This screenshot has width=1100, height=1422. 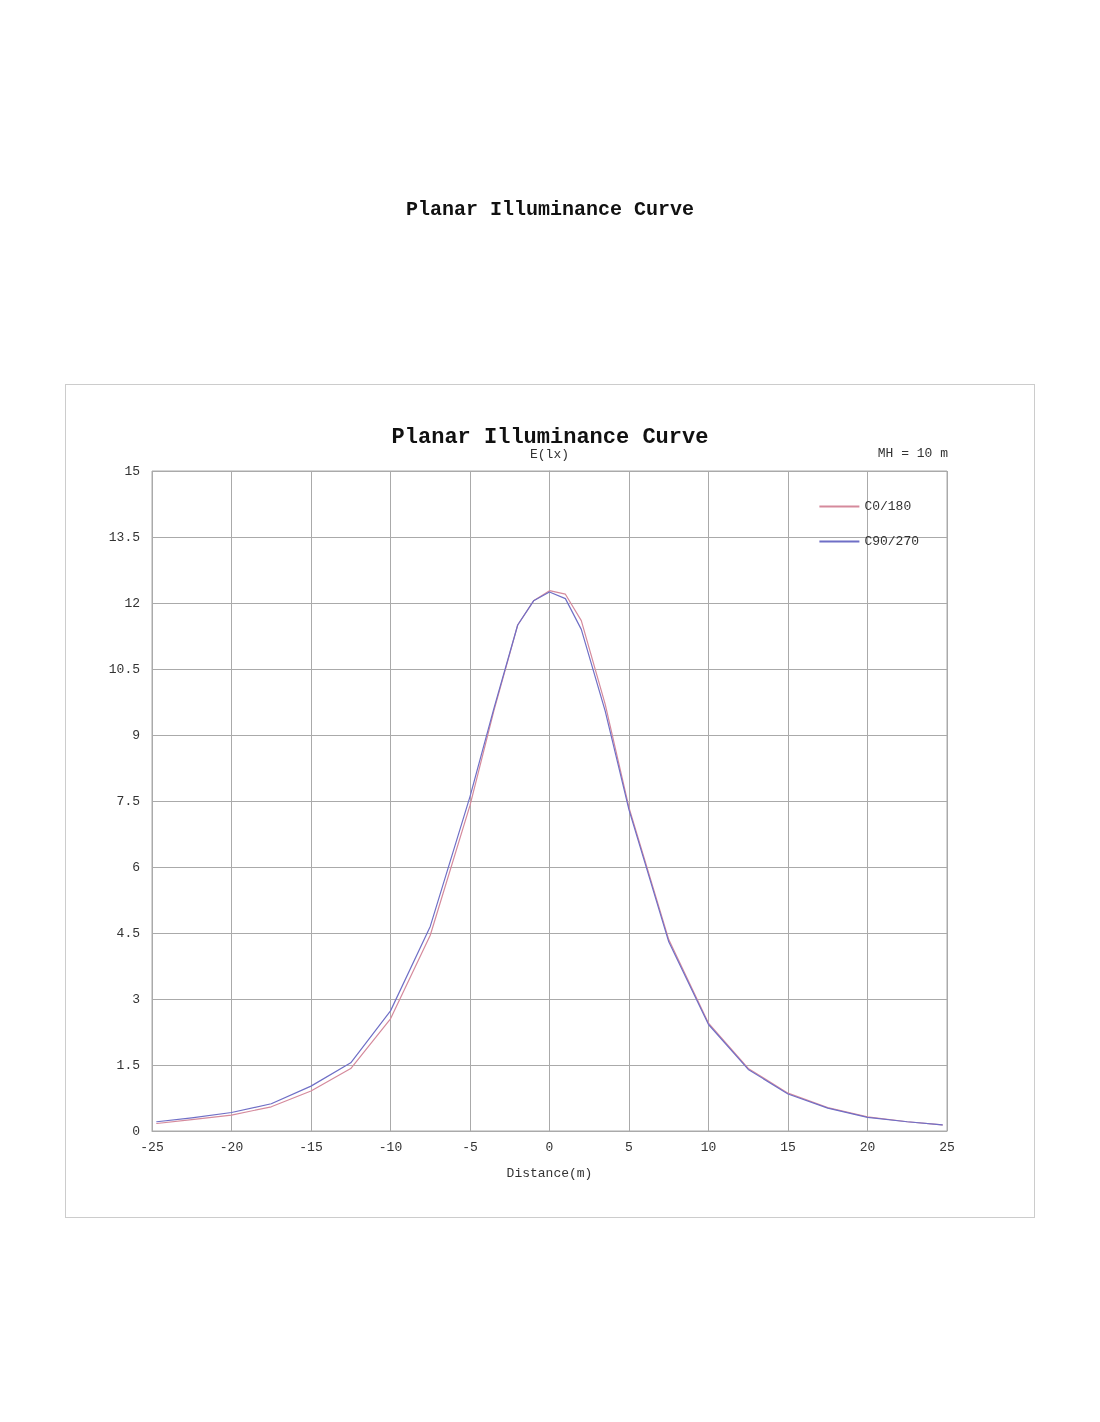 What do you see at coordinates (136, 735) in the screenshot?
I see `y-tick-label: 9` at bounding box center [136, 735].